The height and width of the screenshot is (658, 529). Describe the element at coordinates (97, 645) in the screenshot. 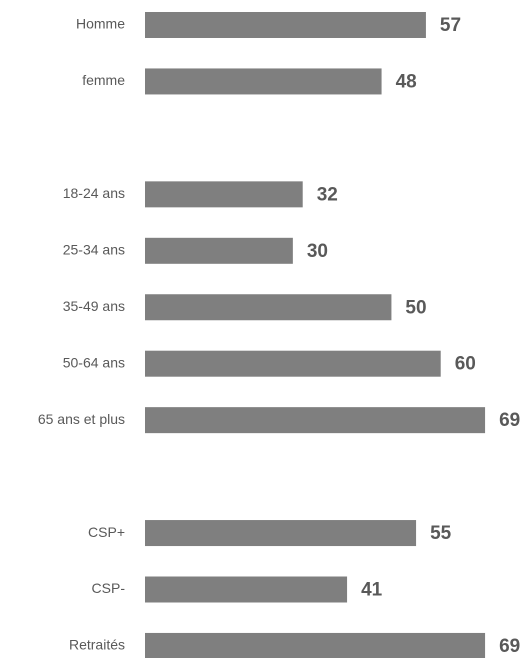

I see `category-label: Retraités` at that location.